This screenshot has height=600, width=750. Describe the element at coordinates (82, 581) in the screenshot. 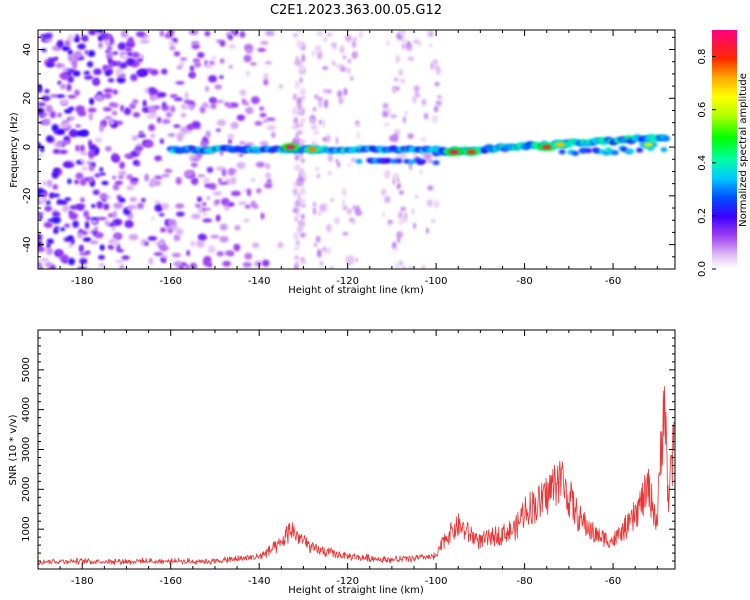

I see `x-tick-label: -180` at that location.